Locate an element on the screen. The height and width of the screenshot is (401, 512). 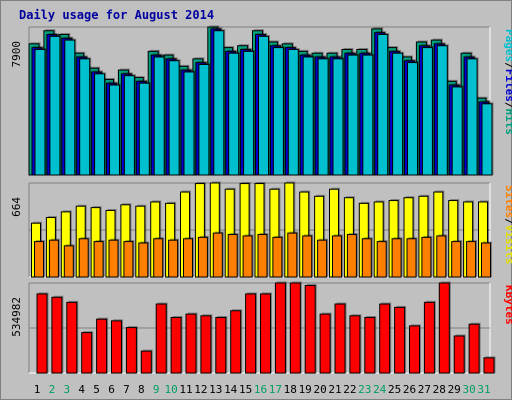
x-tick-label: 10 is located at coordinates (170, 389).